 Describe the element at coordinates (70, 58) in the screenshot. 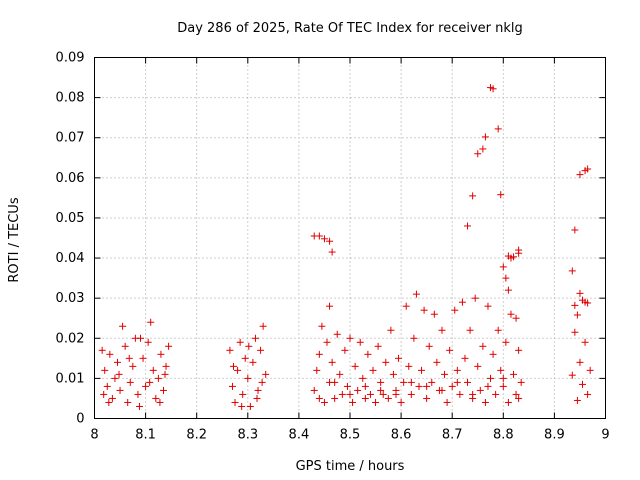

I see `y-tick-label: 0.09` at that location.